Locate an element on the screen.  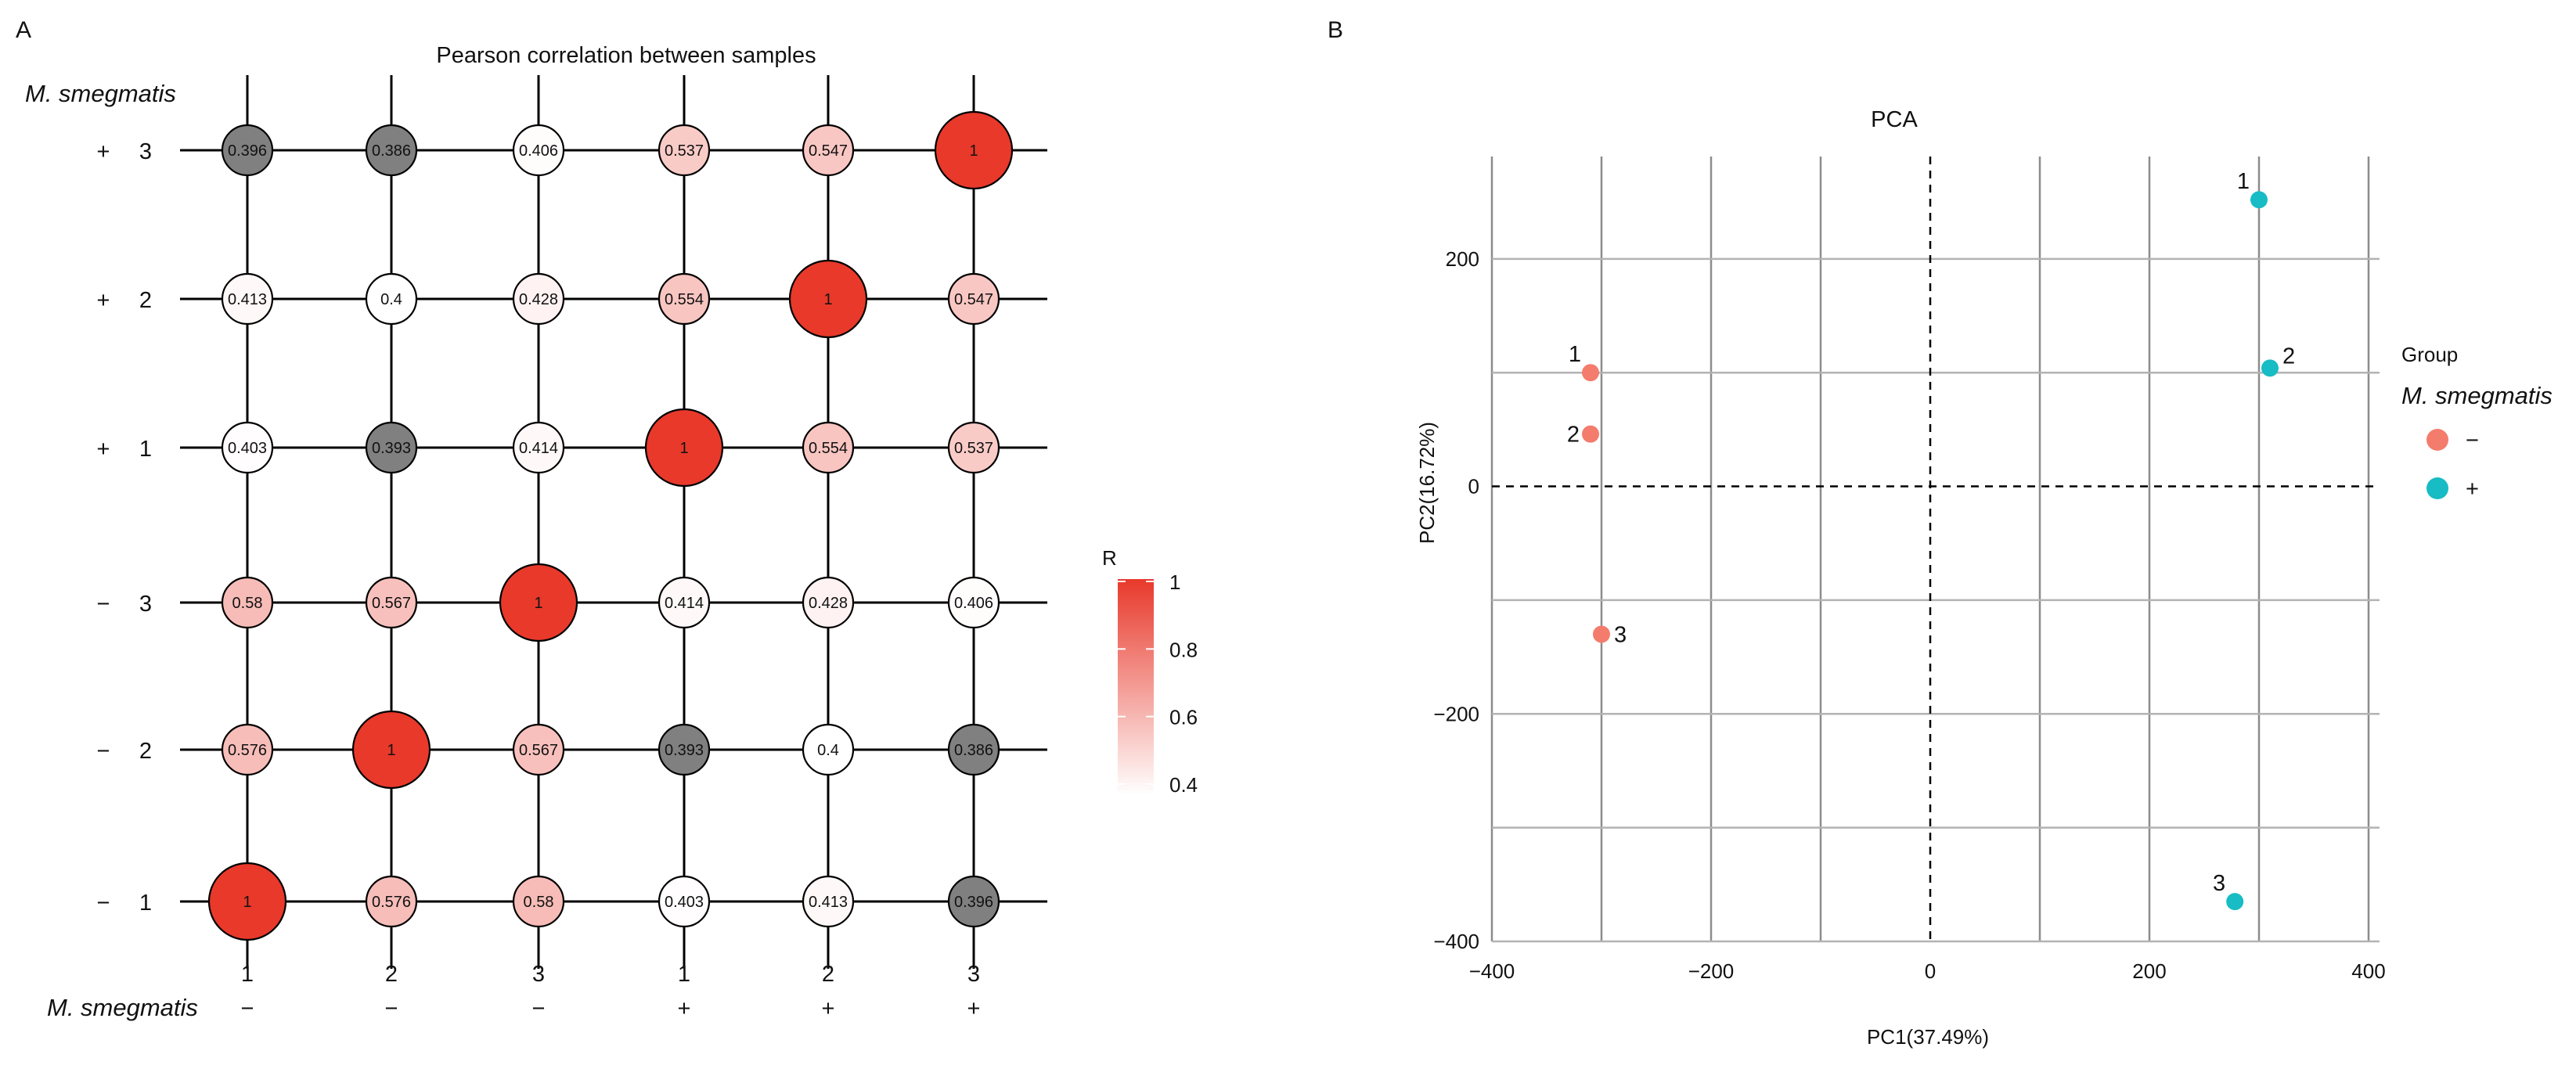
pca-x-tick: 200 is located at coordinates (2149, 971).